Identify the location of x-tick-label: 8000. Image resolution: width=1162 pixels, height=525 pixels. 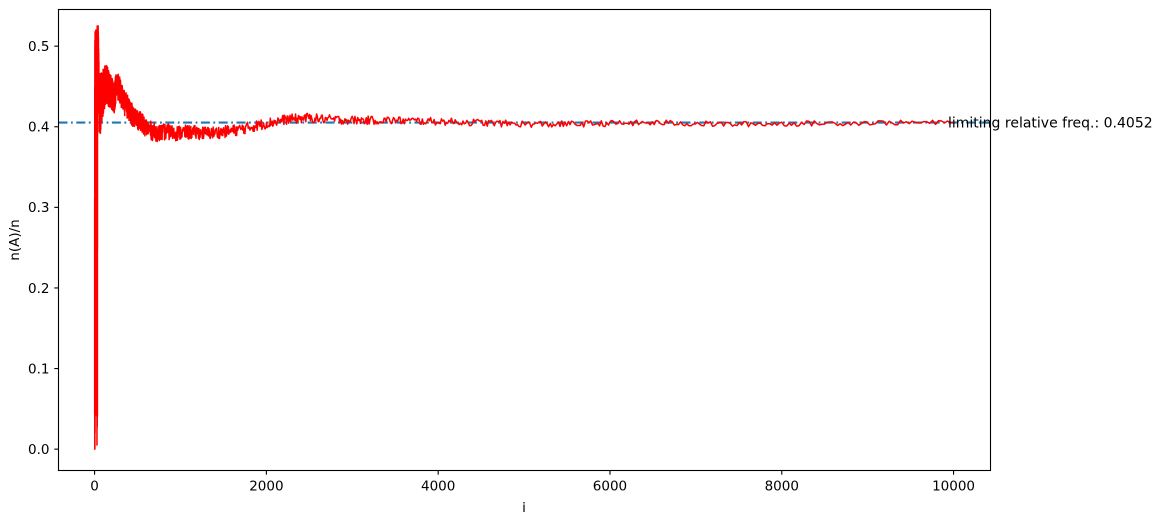
(782, 487).